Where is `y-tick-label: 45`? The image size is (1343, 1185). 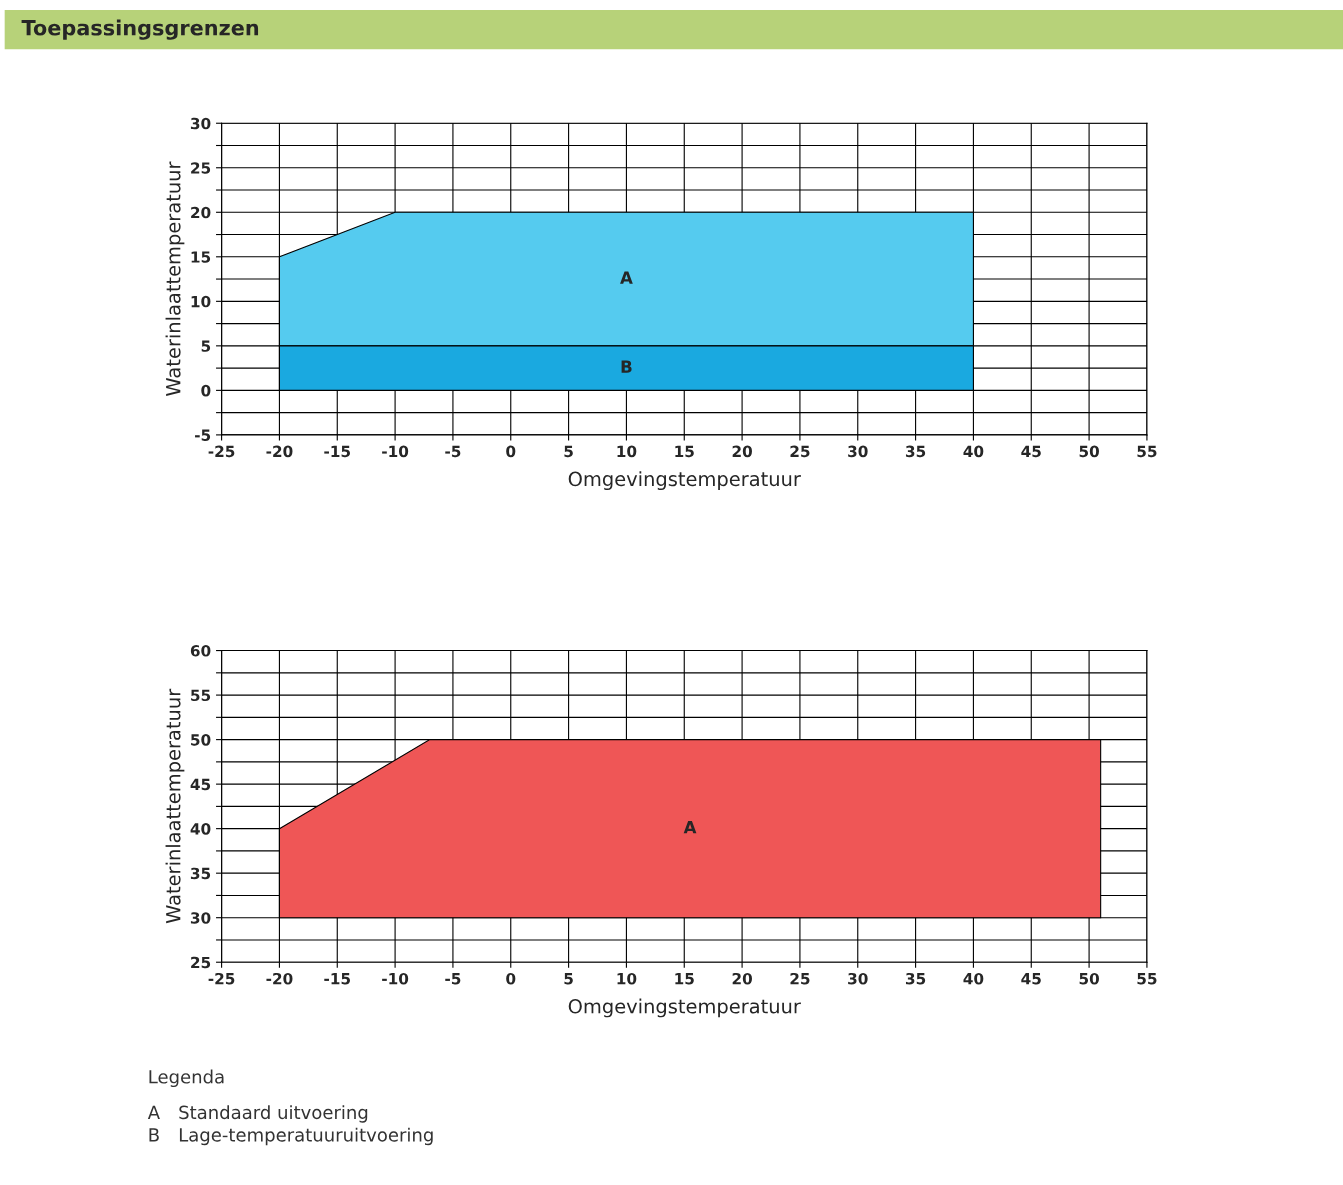
y-tick-label: 45 is located at coordinates (200, 784).